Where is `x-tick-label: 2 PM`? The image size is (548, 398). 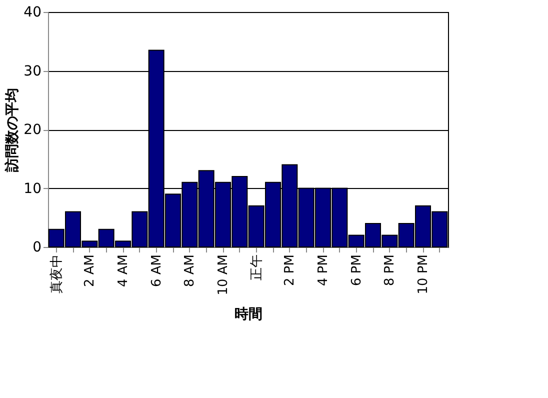 x-tick-label: 2 PM is located at coordinates (290, 270).